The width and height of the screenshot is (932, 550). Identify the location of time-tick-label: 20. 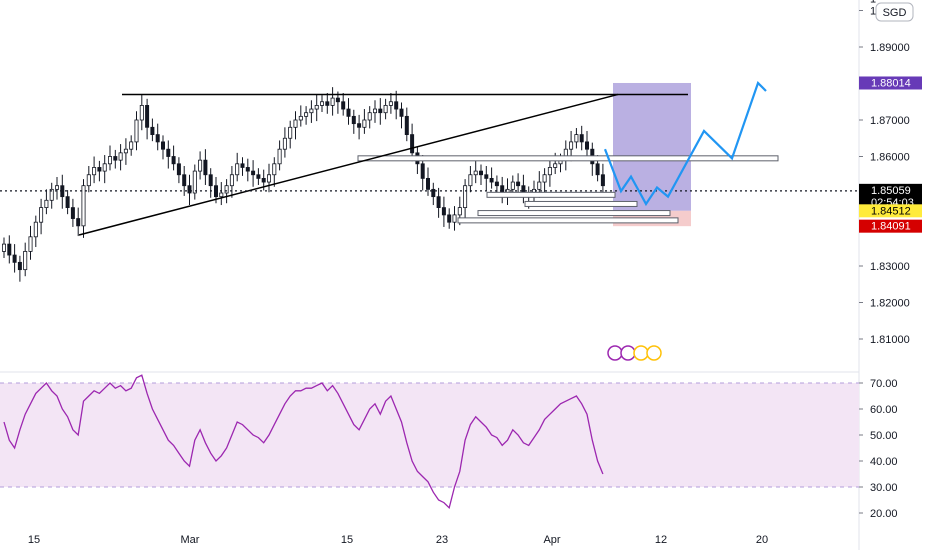
(762, 540).